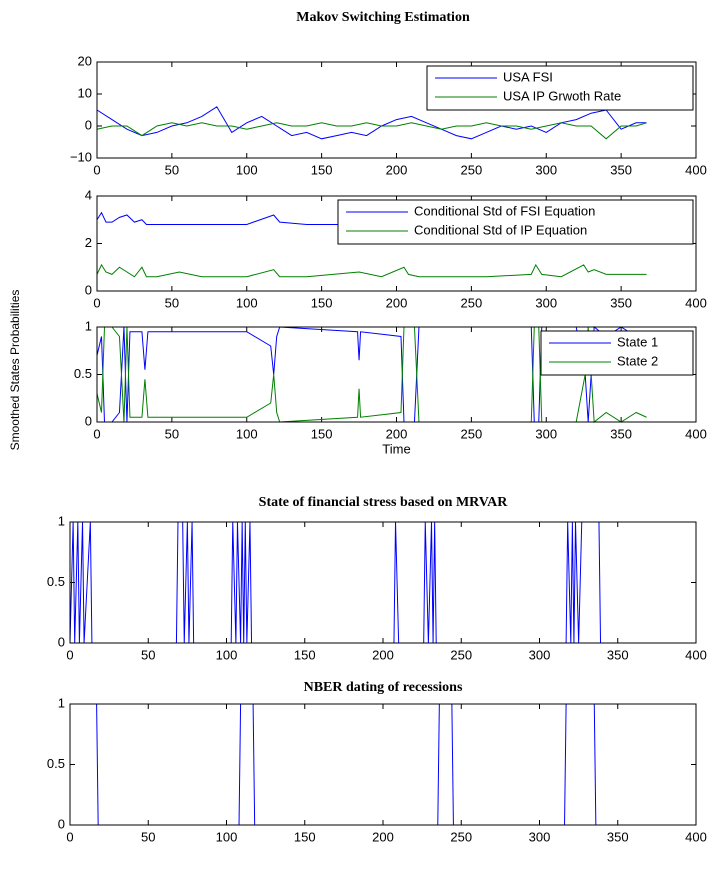 This screenshot has height=869, width=711. Describe the element at coordinates (637, 341) in the screenshot. I see `legend-label: State 1` at that location.